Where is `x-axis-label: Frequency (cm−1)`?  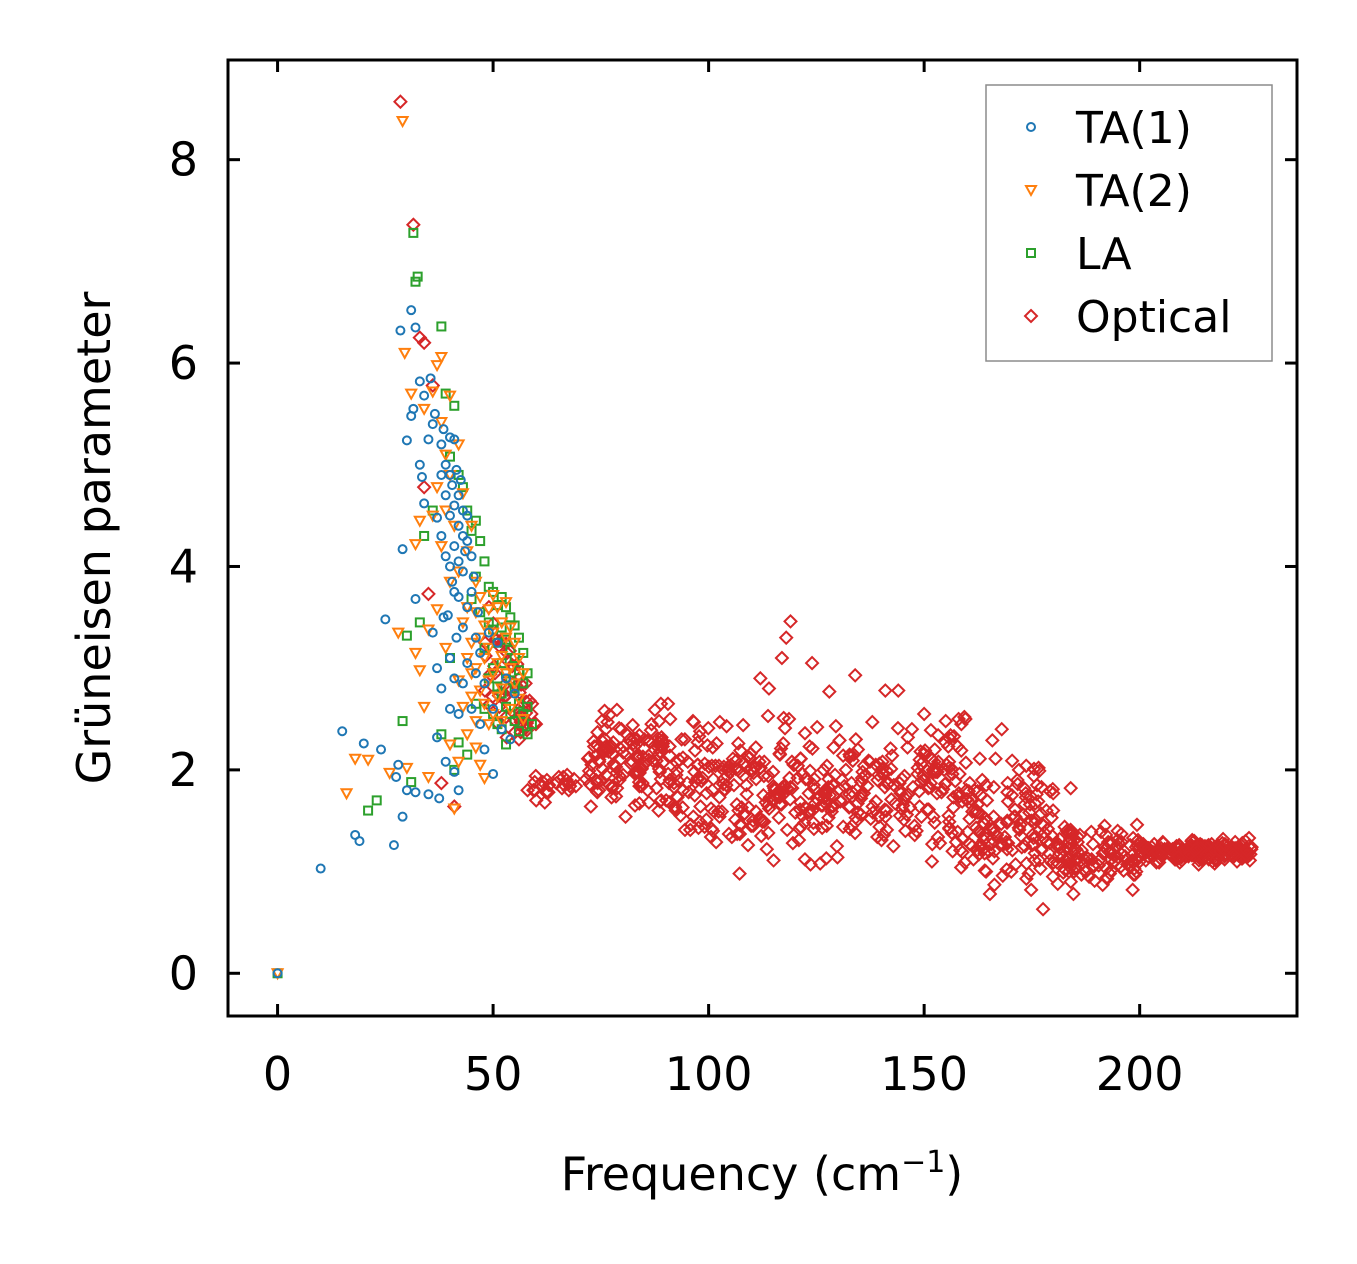
x-axis-label: Frequency (cm−1) is located at coordinates (762, 1173).